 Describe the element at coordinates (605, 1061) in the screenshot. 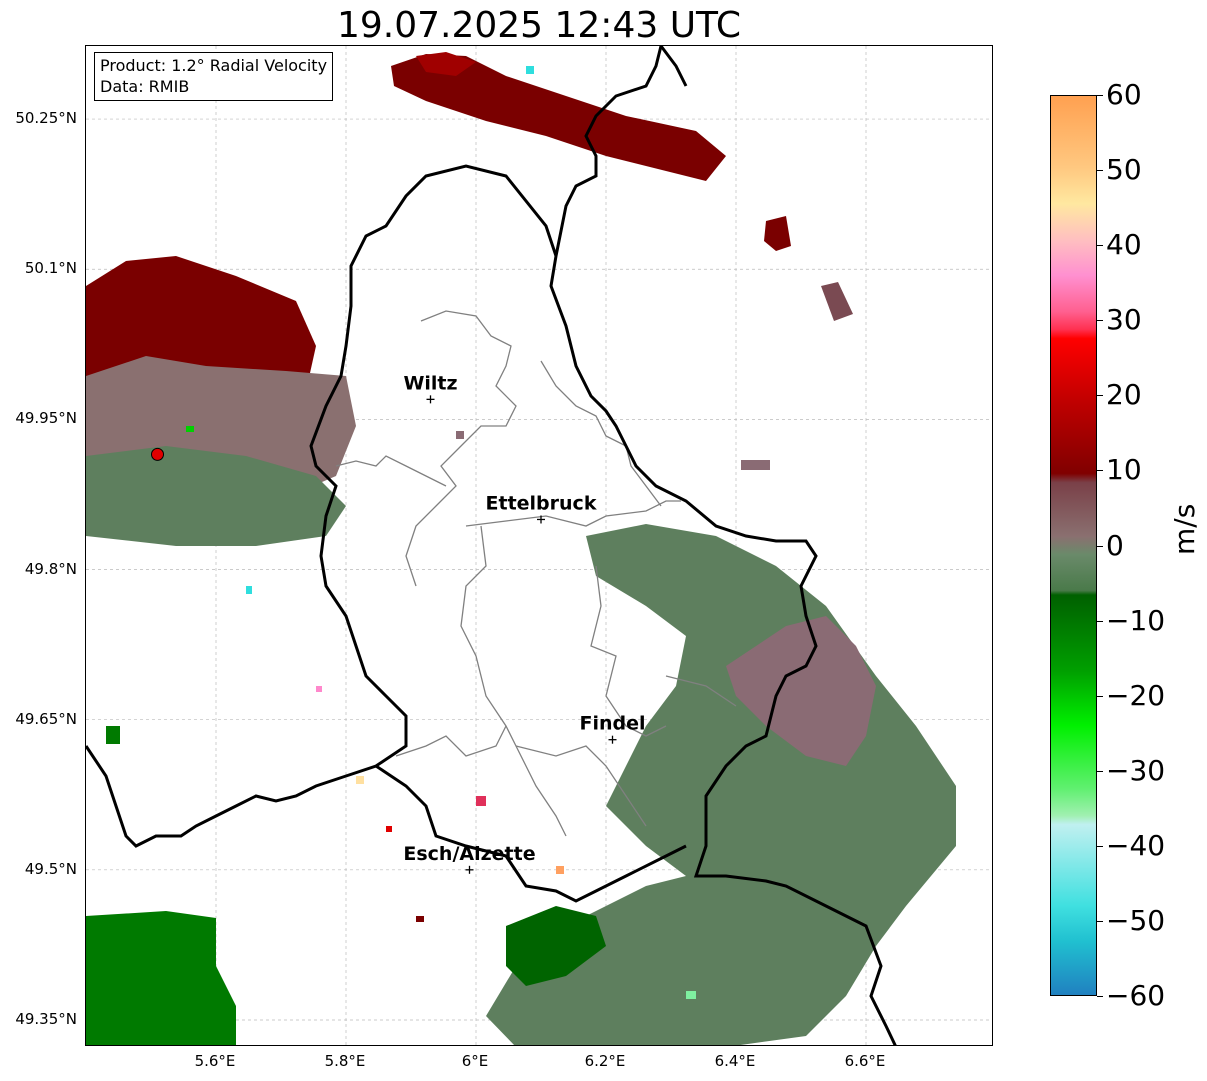

I see `longitude-tick-label: 6.2°E` at that location.